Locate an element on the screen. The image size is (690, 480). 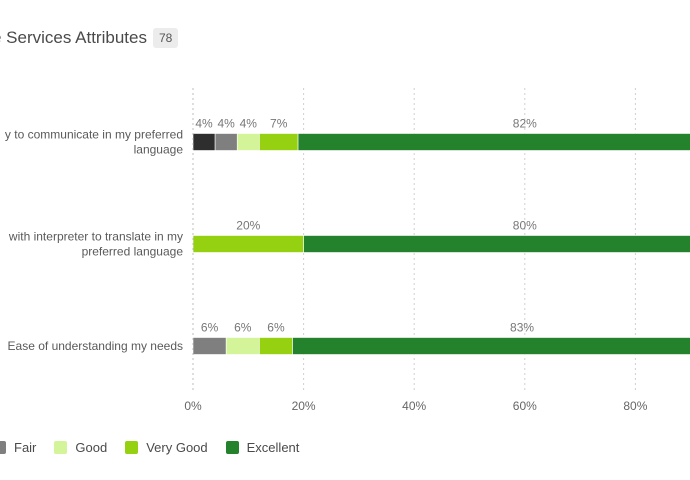
bar-label-0-4: 82% is located at coordinates (525, 124).